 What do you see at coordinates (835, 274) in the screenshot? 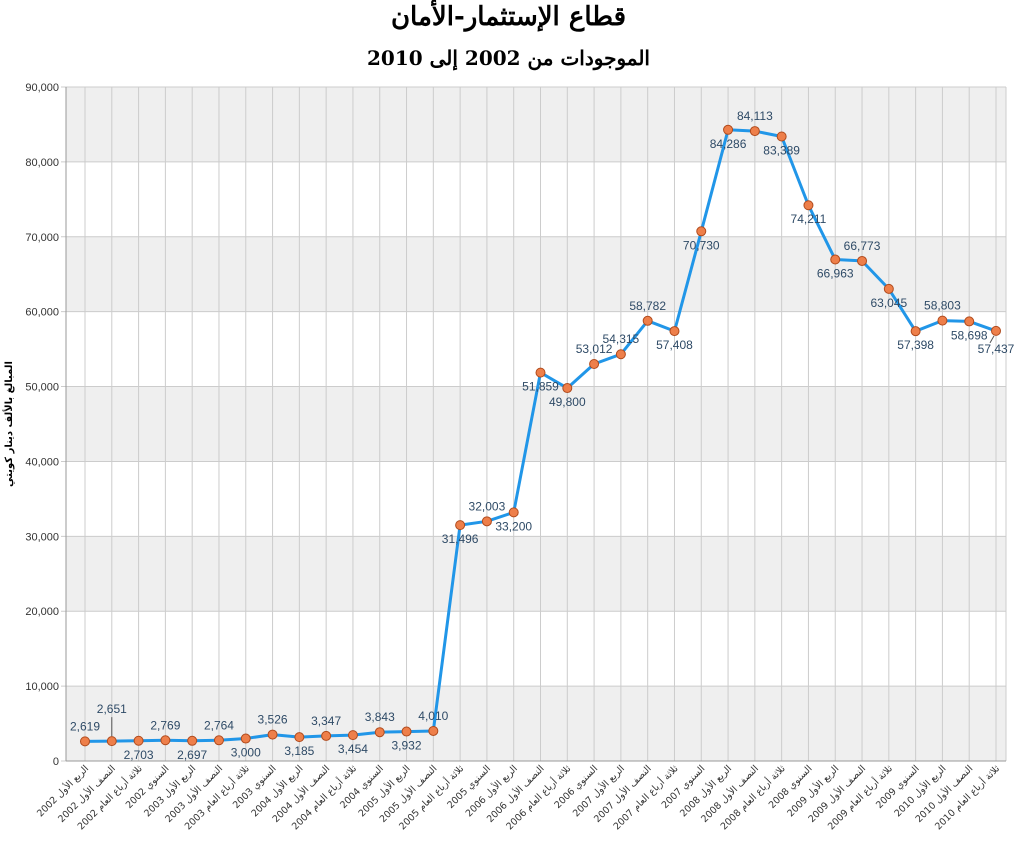
I see `data-label: 66,963` at bounding box center [835, 274].